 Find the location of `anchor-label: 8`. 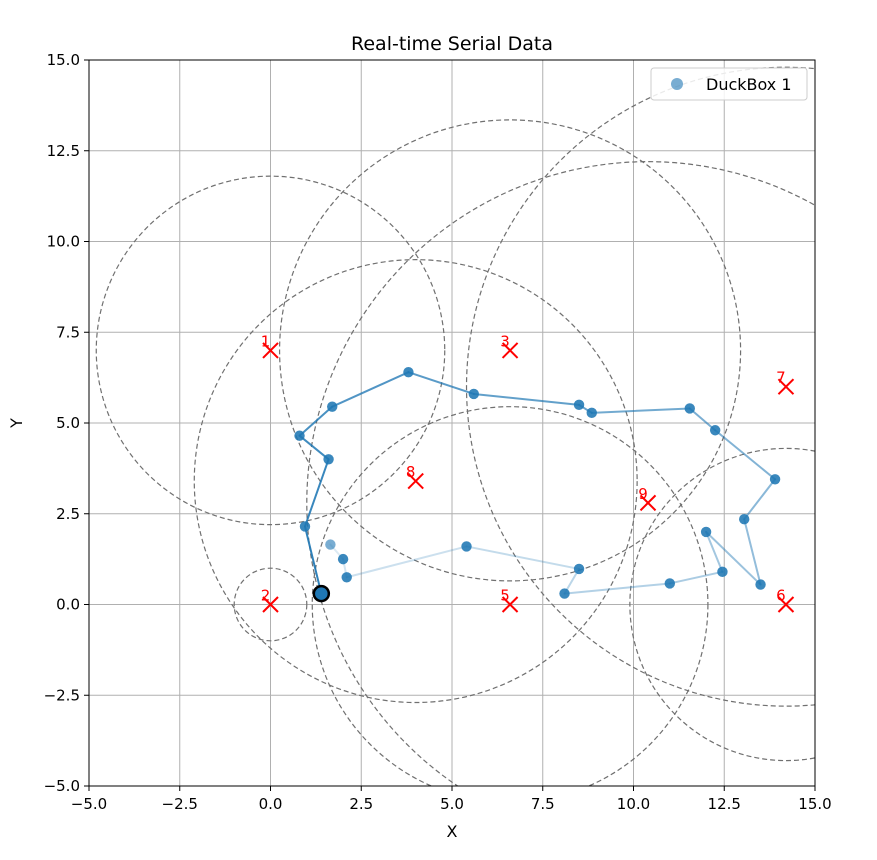

anchor-label: 8 is located at coordinates (411, 472).